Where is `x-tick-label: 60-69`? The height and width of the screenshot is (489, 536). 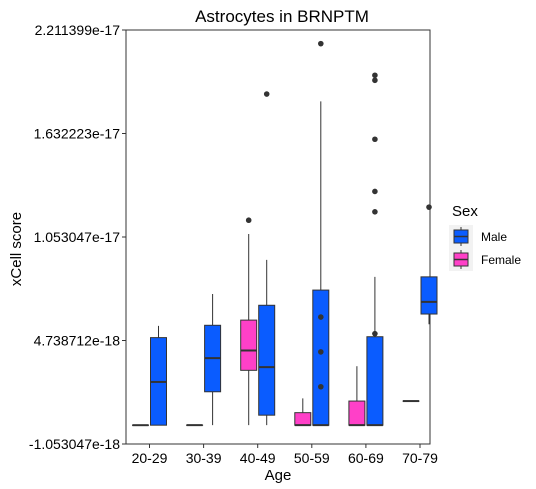
x-tick-label: 60-69 is located at coordinates (366, 458).